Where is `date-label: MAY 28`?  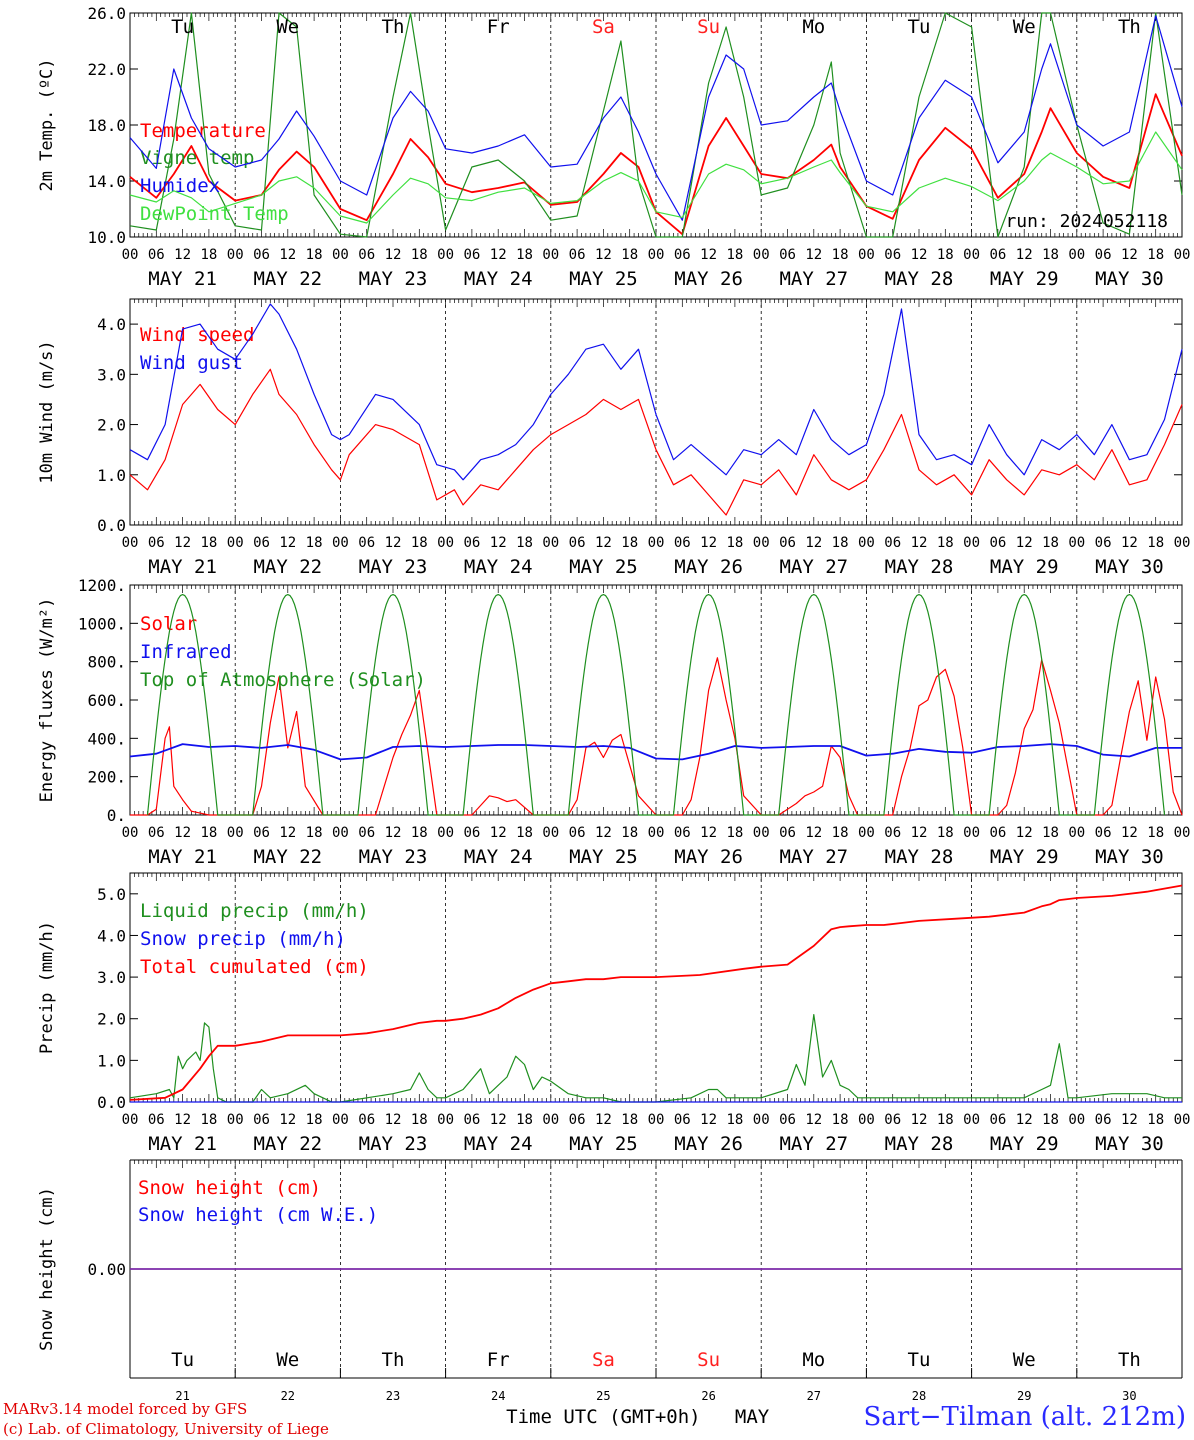 date-label: MAY 28 is located at coordinates (919, 567).